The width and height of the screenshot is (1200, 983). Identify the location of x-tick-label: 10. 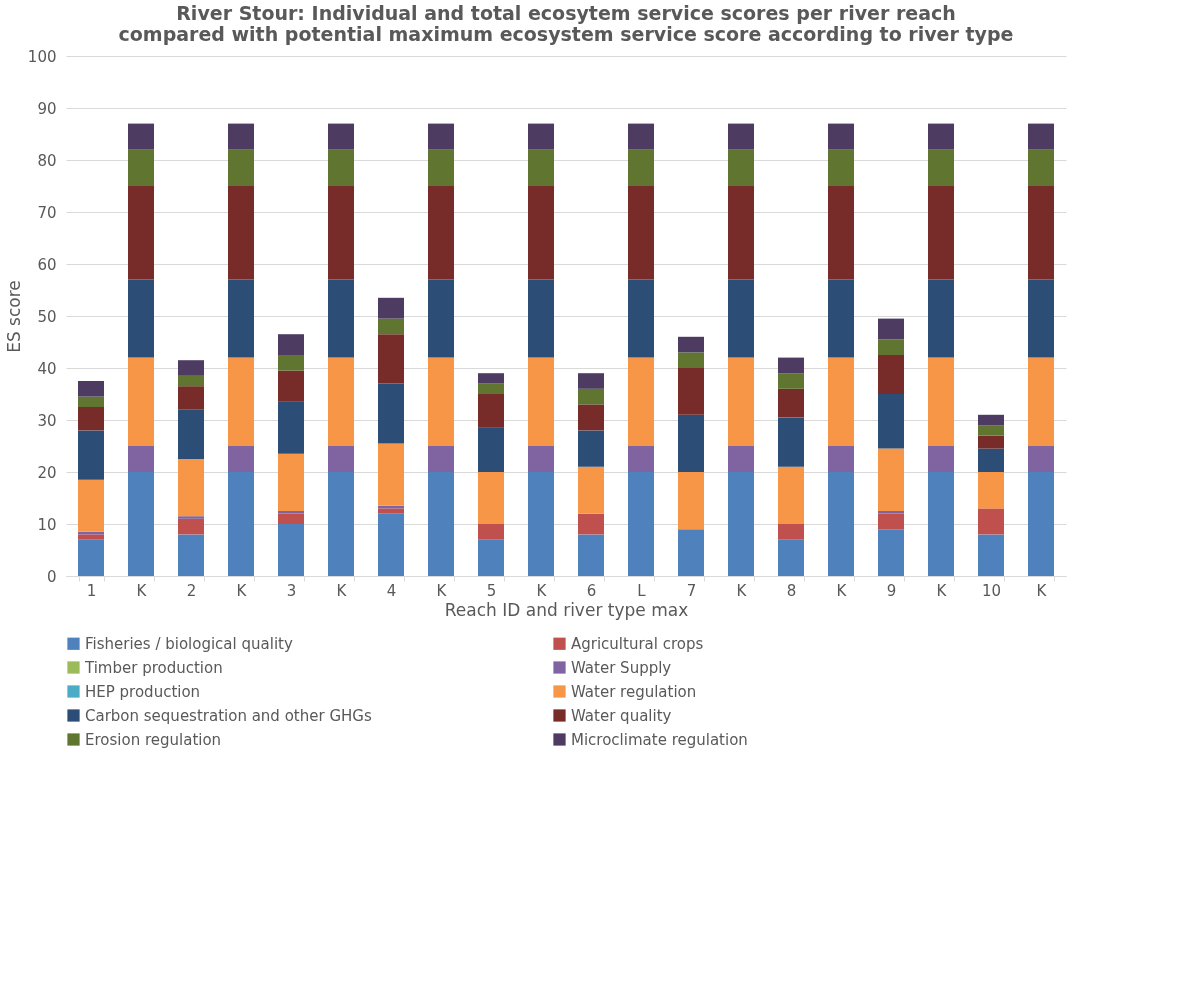
(991, 590).